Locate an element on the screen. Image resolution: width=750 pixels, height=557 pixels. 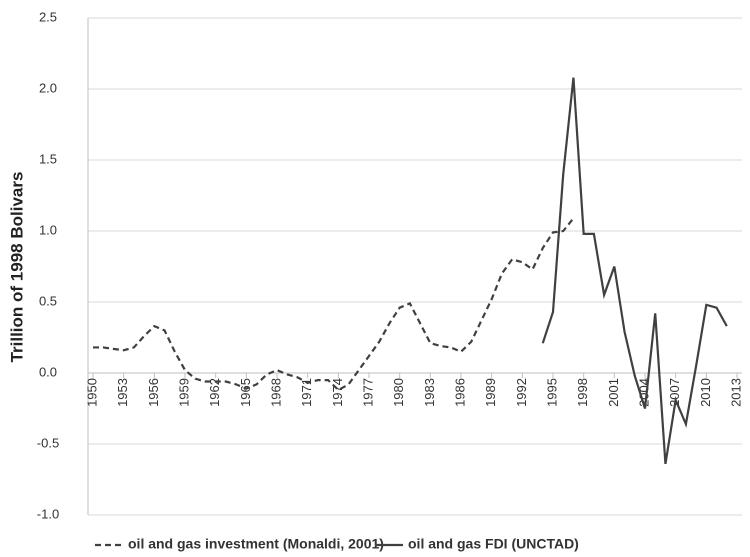
x-tick-label: 1989 is located at coordinates (490, 392).